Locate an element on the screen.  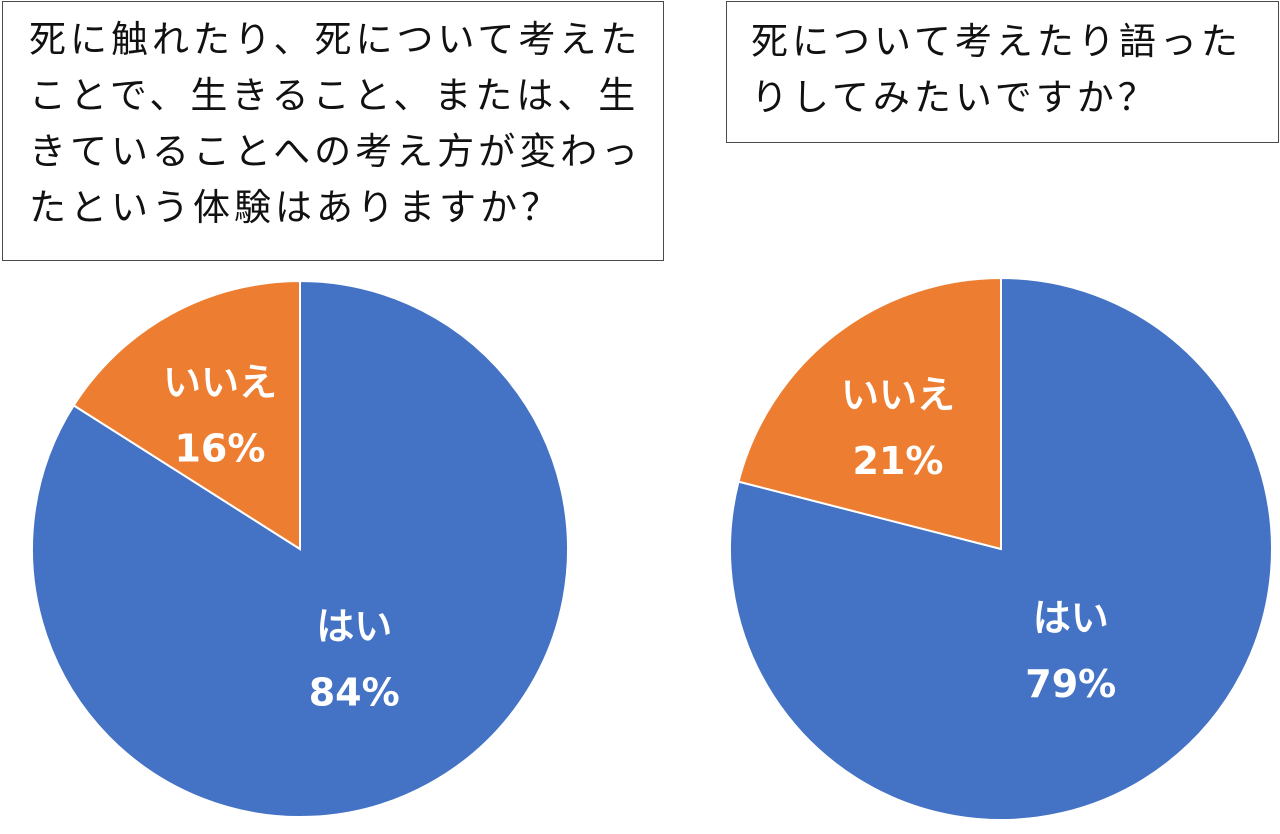
question-text-2: 死について考えたり語ったりしてみたいですか？ is located at coordinates (996, 69).